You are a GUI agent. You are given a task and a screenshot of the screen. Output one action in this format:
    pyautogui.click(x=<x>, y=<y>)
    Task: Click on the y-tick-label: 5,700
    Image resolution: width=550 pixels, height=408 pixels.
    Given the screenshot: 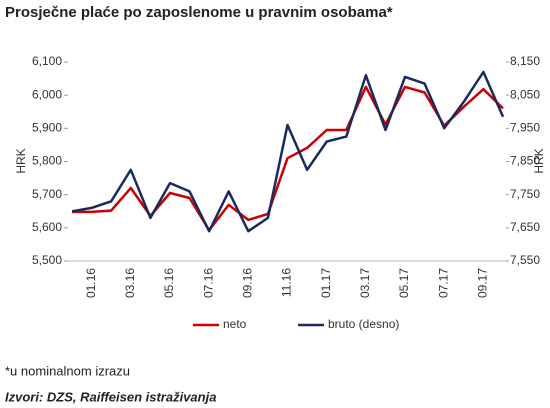 What is the action you would take?
    pyautogui.click(x=47, y=194)
    